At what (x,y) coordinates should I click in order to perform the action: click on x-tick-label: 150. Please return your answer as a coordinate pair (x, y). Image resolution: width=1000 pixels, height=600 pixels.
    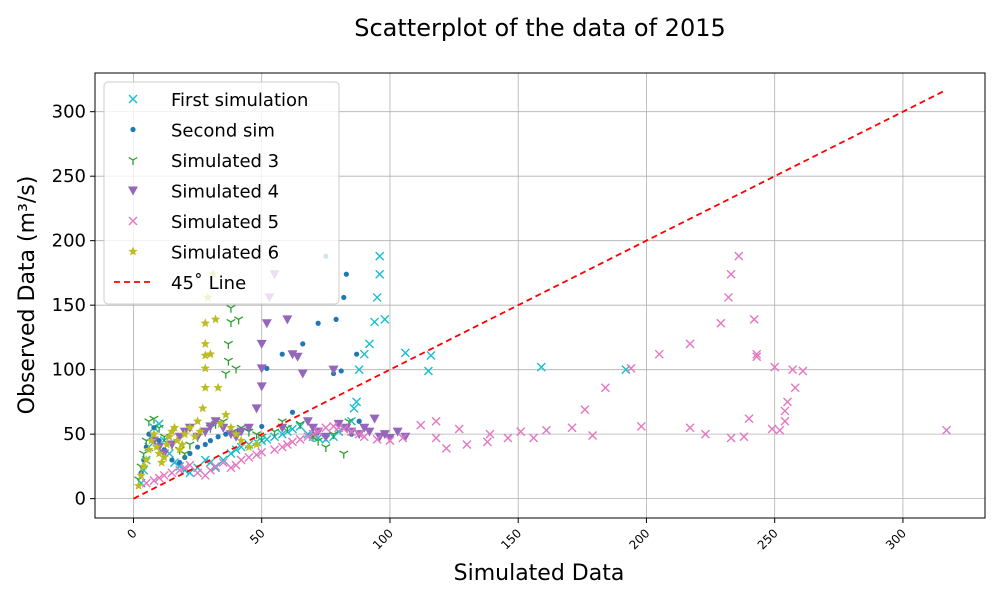
    Looking at the image, I should click on (511, 539).